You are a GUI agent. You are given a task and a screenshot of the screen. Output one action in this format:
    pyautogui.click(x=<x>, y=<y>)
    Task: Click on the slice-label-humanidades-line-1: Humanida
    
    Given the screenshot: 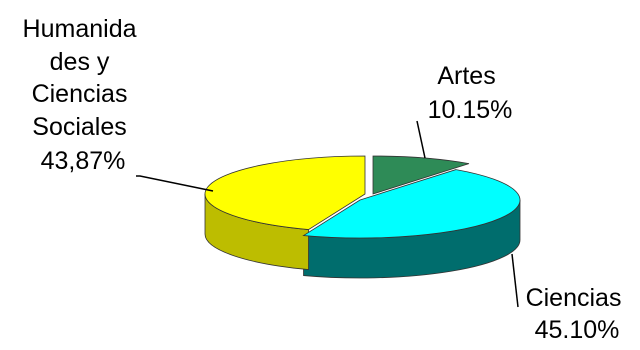 What is the action you would take?
    pyautogui.click(x=80, y=29)
    